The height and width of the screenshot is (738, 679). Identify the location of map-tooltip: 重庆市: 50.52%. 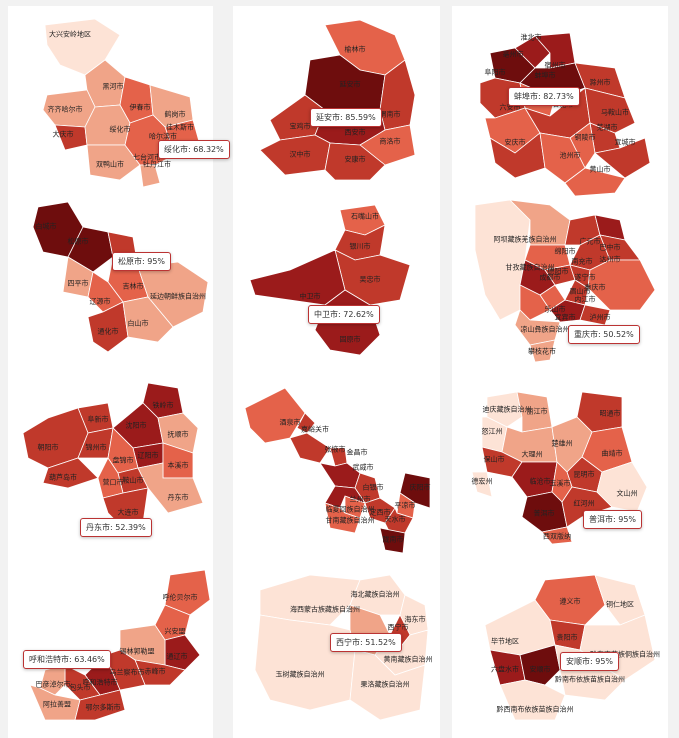
(604, 334).